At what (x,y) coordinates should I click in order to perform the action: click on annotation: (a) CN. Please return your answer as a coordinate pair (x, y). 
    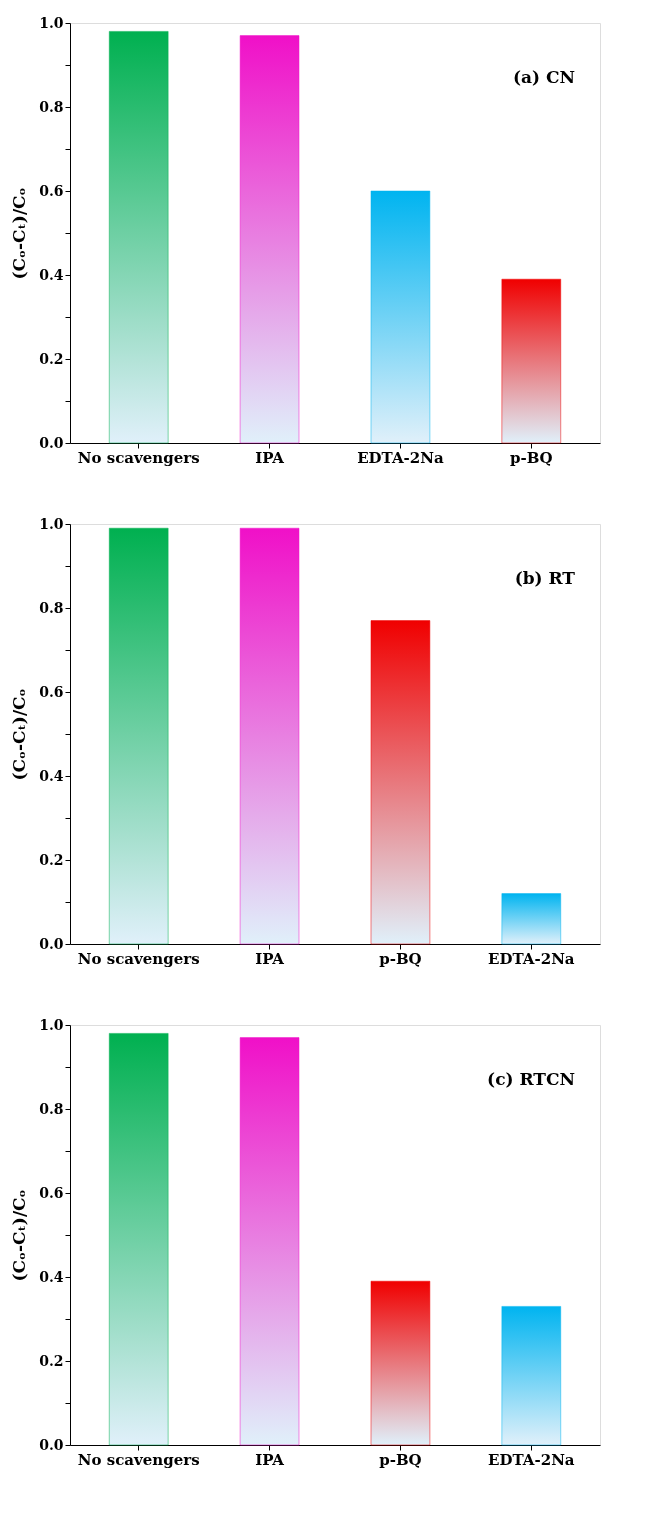
    Looking at the image, I should click on (543, 77).